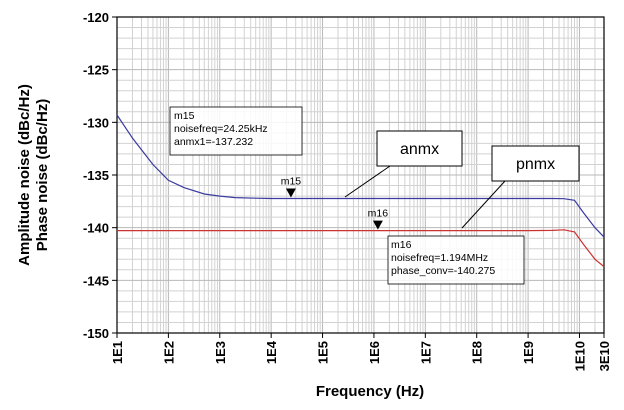  I want to click on marker-m15-label: m15, so click(291, 182).